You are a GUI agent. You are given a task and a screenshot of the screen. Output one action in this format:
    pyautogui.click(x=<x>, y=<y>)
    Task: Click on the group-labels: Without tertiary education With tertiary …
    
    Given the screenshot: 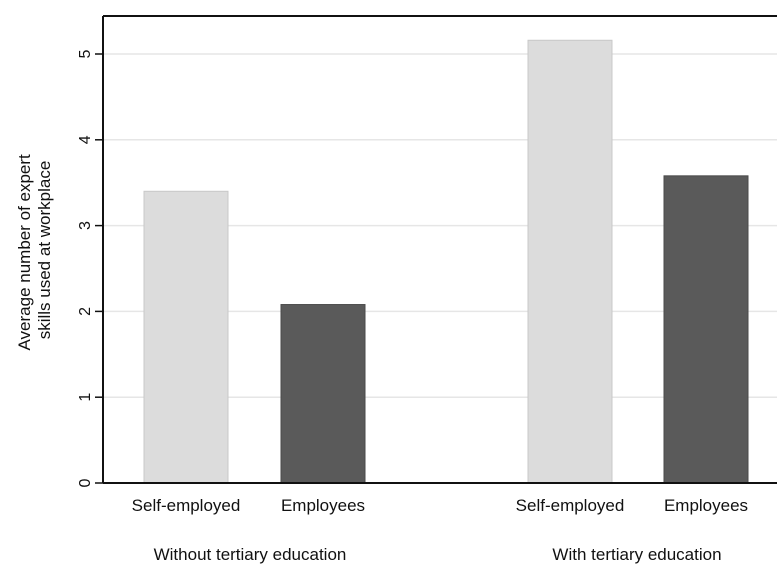 What is the action you would take?
    pyautogui.click(x=438, y=554)
    